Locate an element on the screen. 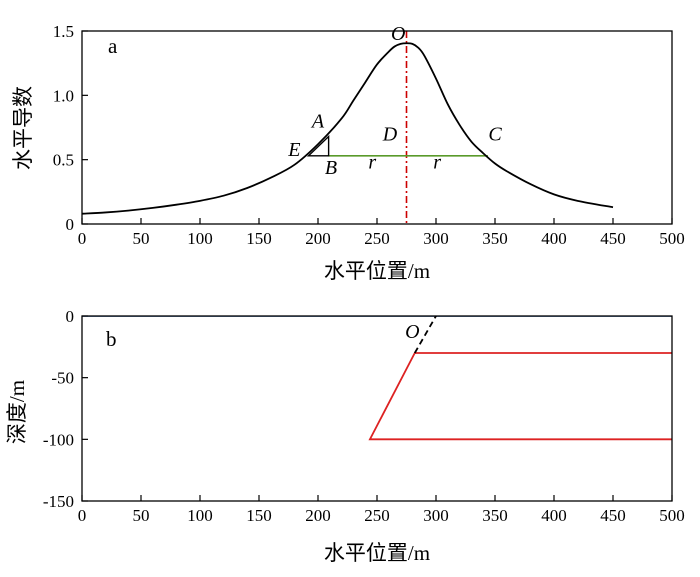 The width and height of the screenshot is (700, 577). chart-a-x-tick-label: 400 is located at coordinates (554, 238).